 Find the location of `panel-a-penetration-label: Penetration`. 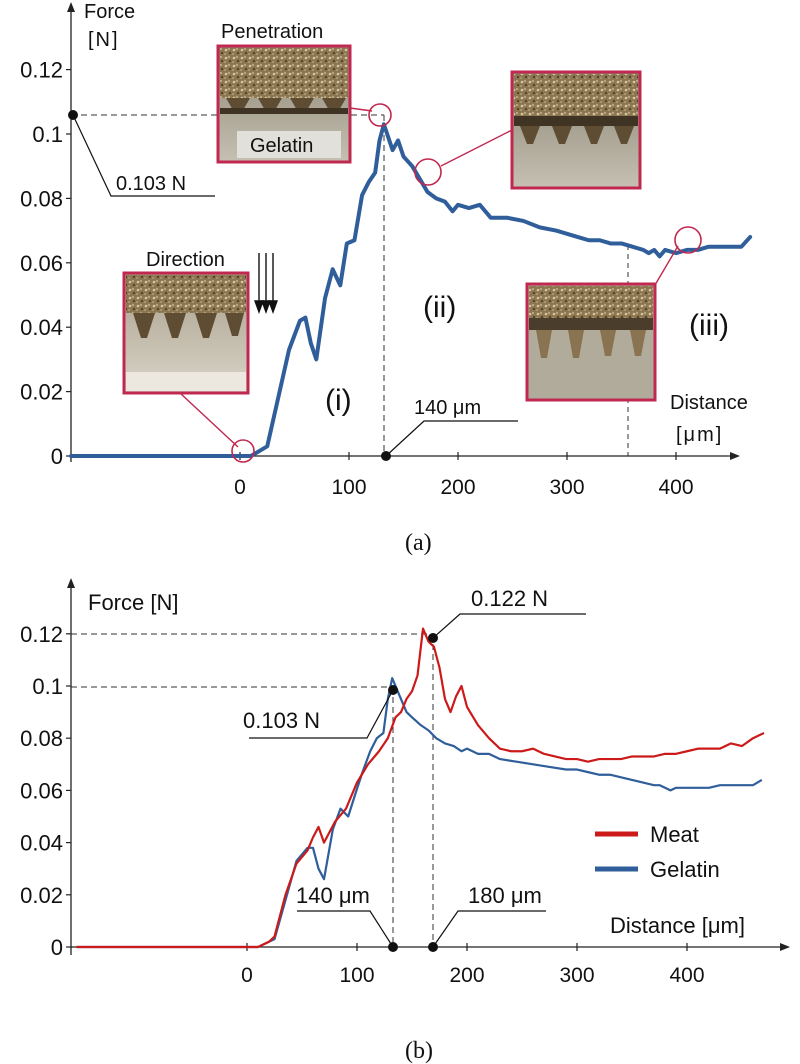

panel-a-penetration-label: Penetration is located at coordinates (272, 32).